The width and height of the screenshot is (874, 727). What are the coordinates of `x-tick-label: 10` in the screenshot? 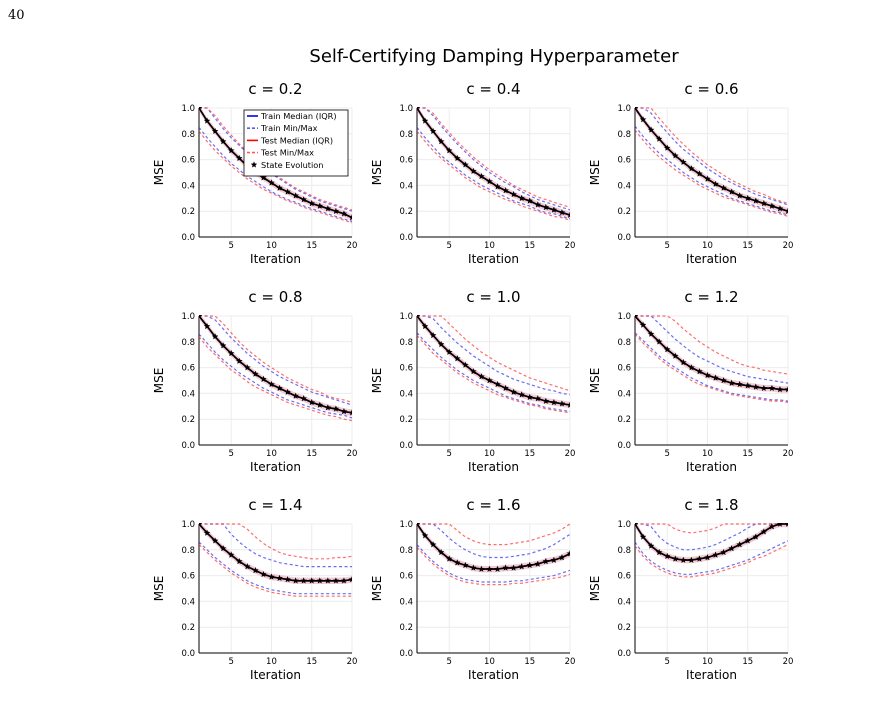 It's located at (707, 454).